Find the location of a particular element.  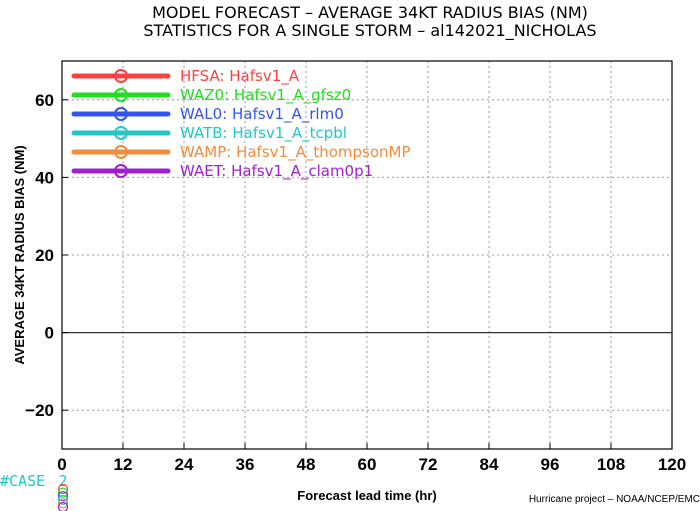

legend-label: HFSA: Hafsv1_A is located at coordinates (240, 76).